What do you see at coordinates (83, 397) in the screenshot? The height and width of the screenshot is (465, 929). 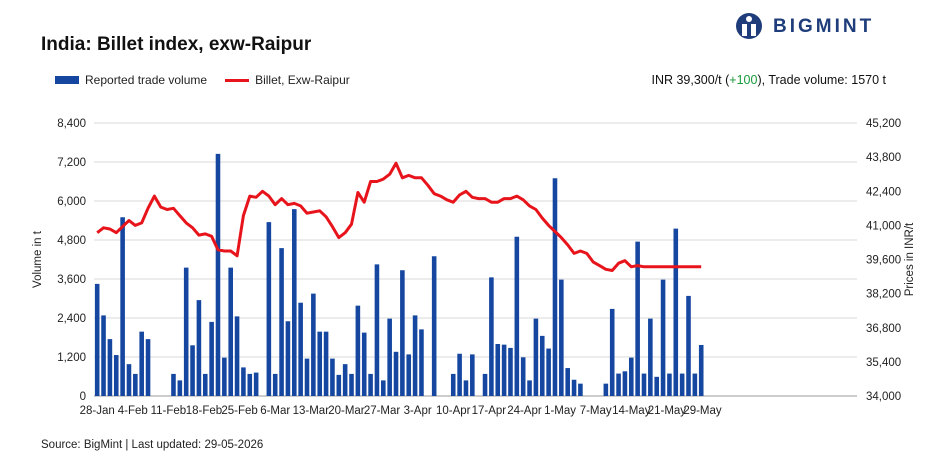 I see `left-tick-label: 0` at bounding box center [83, 397].